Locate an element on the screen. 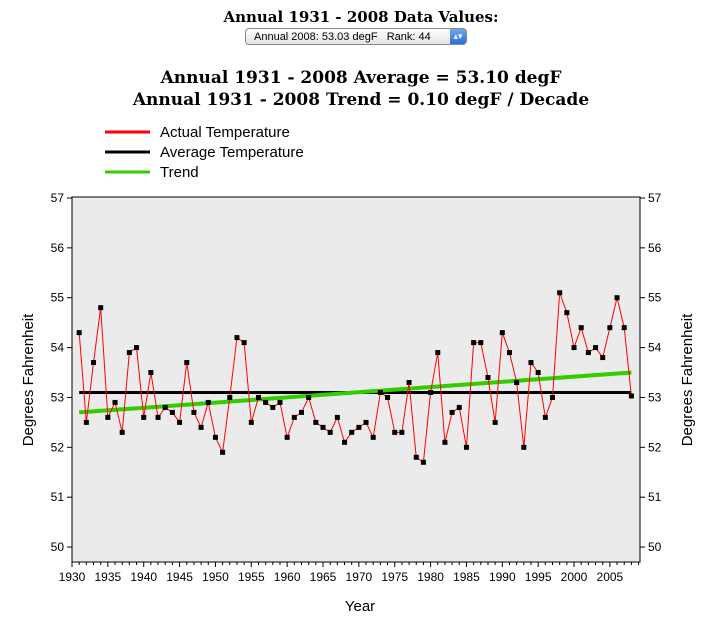 The image size is (722, 617). y-tick-label-right: 50 is located at coordinates (655, 547).